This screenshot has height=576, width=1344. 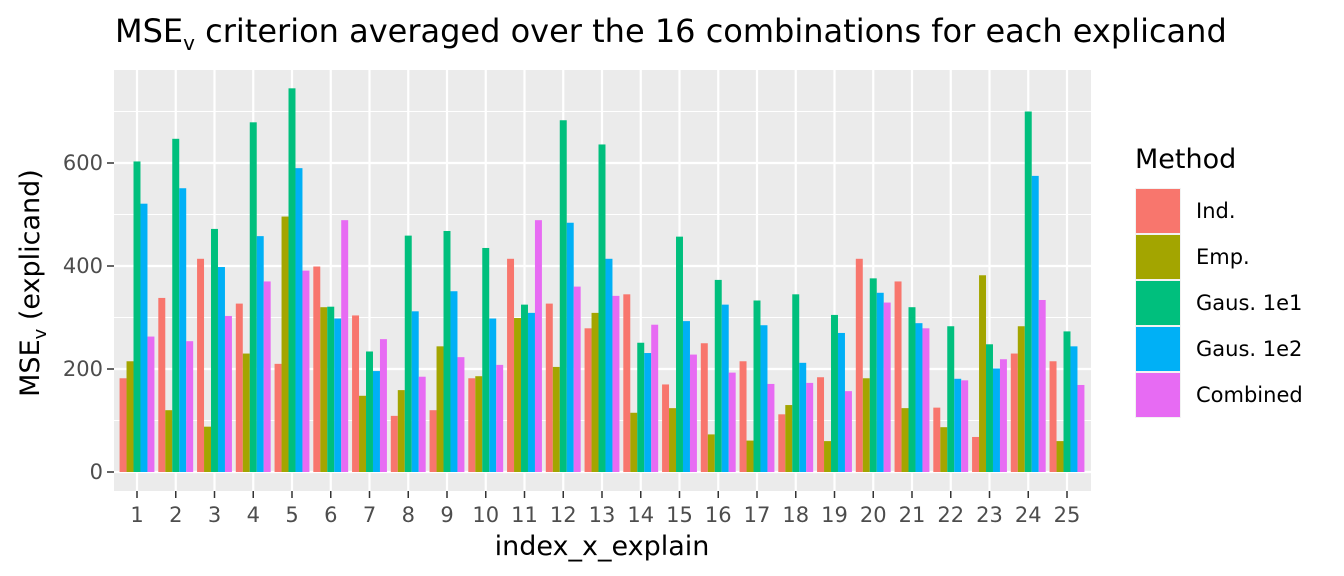 What do you see at coordinates (602, 515) in the screenshot?
I see `x-tick-label: 13` at bounding box center [602, 515].